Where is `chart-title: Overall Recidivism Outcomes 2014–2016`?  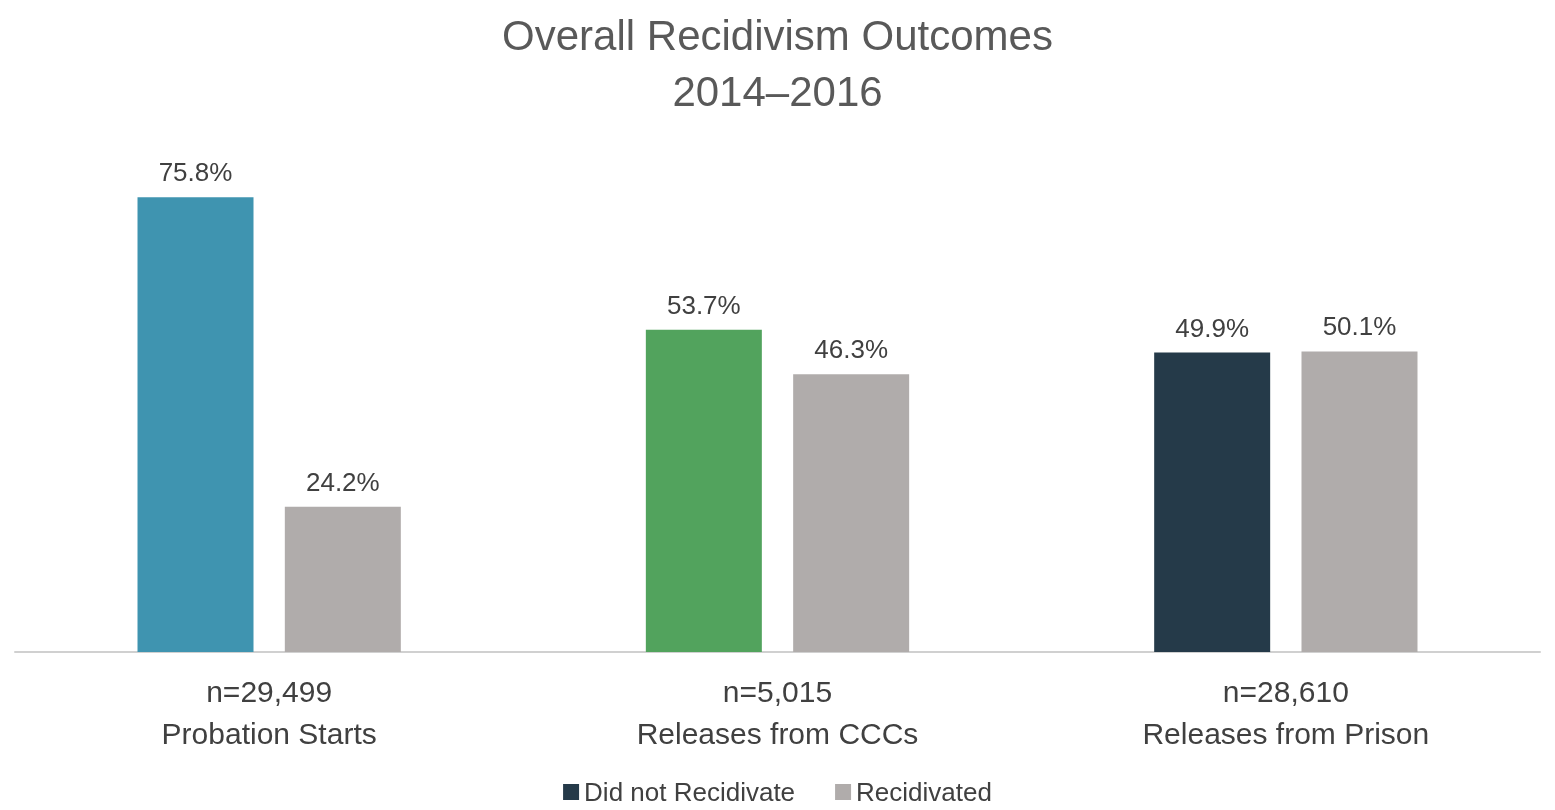 chart-title: Overall Recidivism Outcomes 2014–2016 is located at coordinates (777, 63).